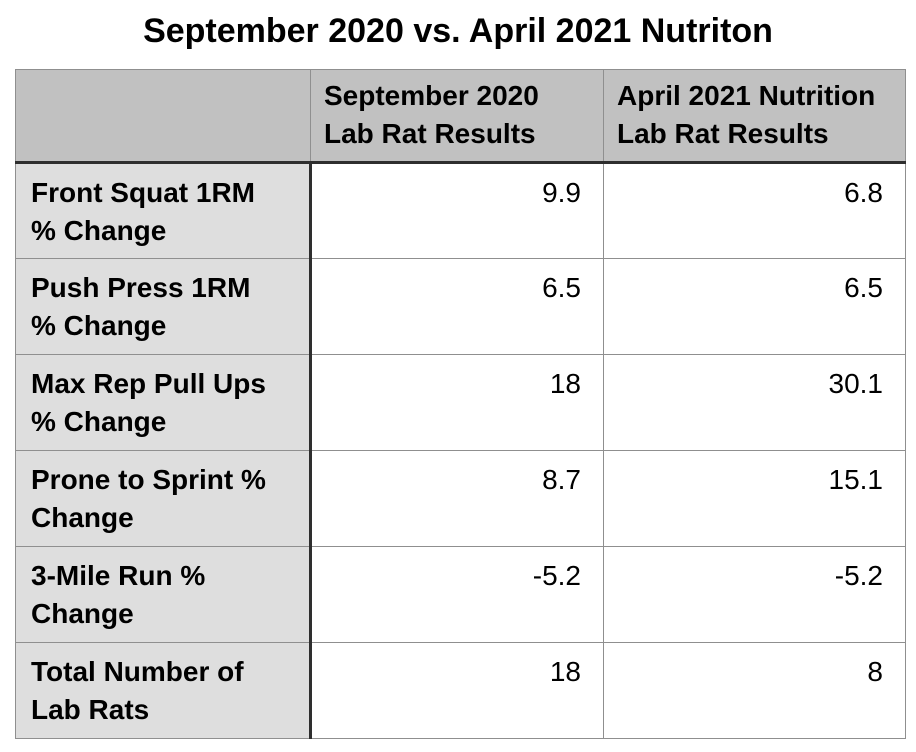  I want to click on pull-ups-apr-2021-value: 30.1, so click(754, 403).